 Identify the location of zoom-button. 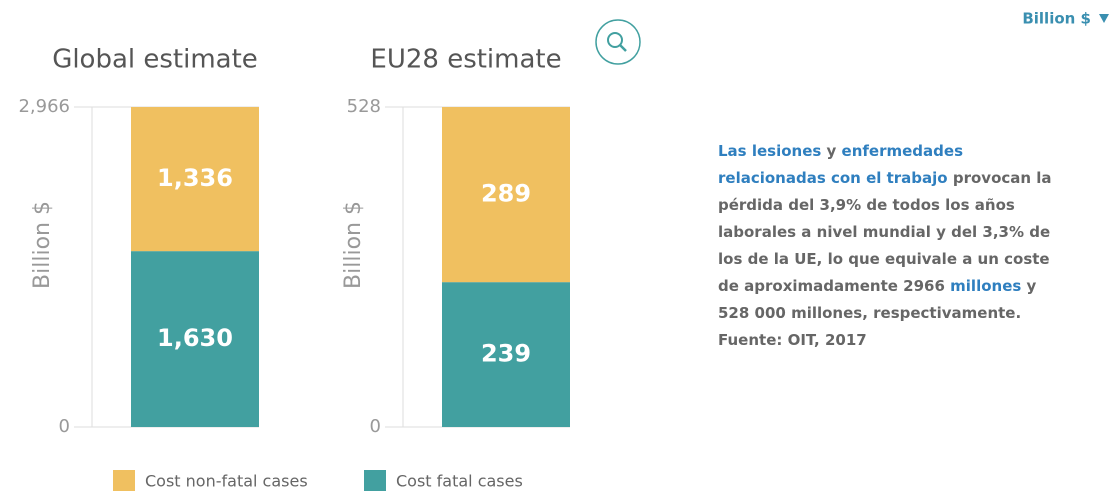
(618, 42).